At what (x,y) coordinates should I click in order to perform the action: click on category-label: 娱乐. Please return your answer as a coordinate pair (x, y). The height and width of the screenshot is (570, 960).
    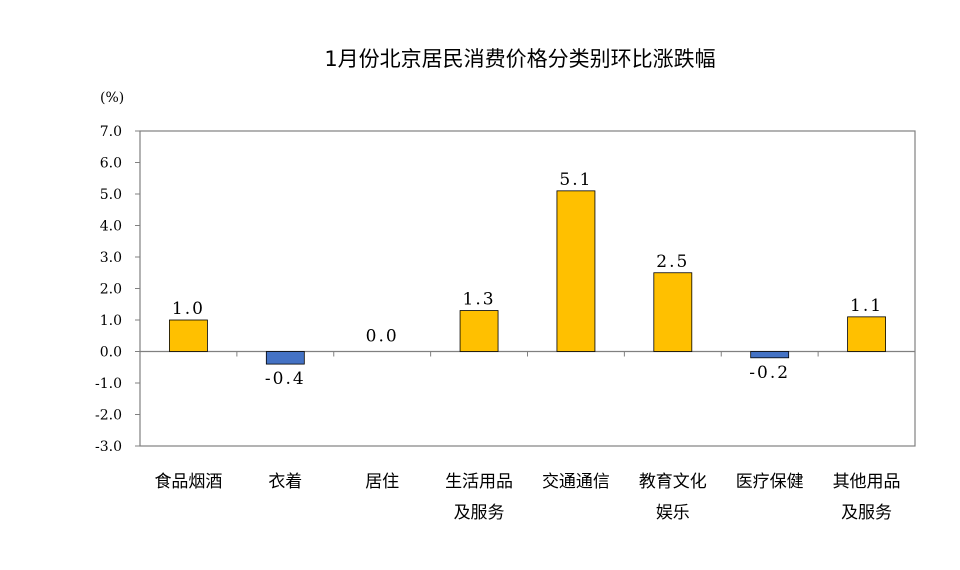
    Looking at the image, I should click on (673, 513).